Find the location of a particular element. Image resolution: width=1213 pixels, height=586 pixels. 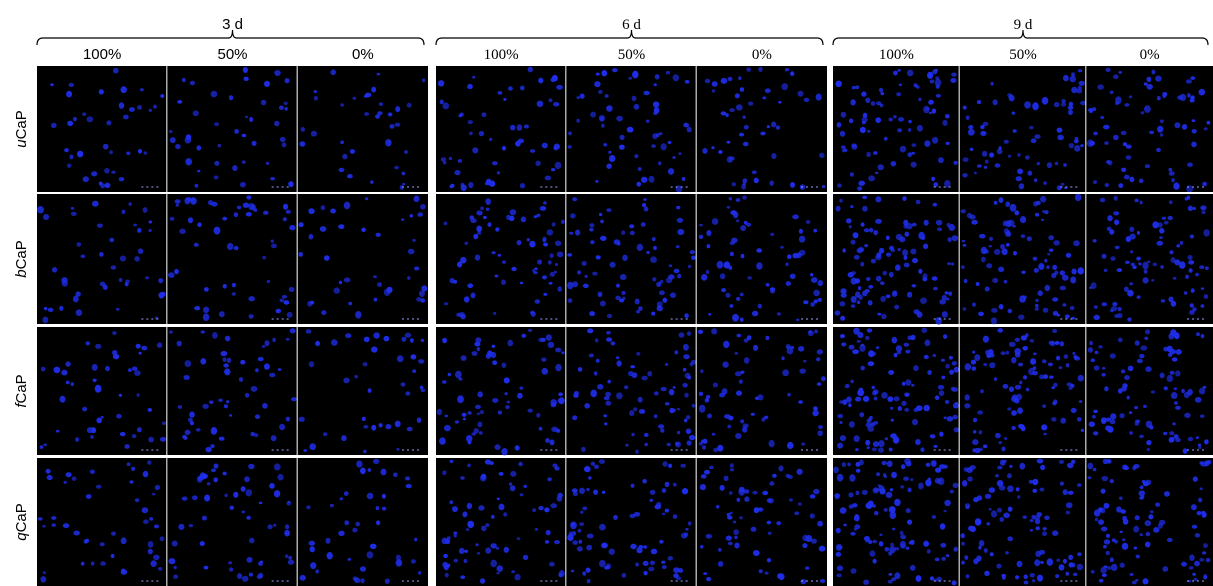

row-label-prefix: q is located at coordinates (21, 536).